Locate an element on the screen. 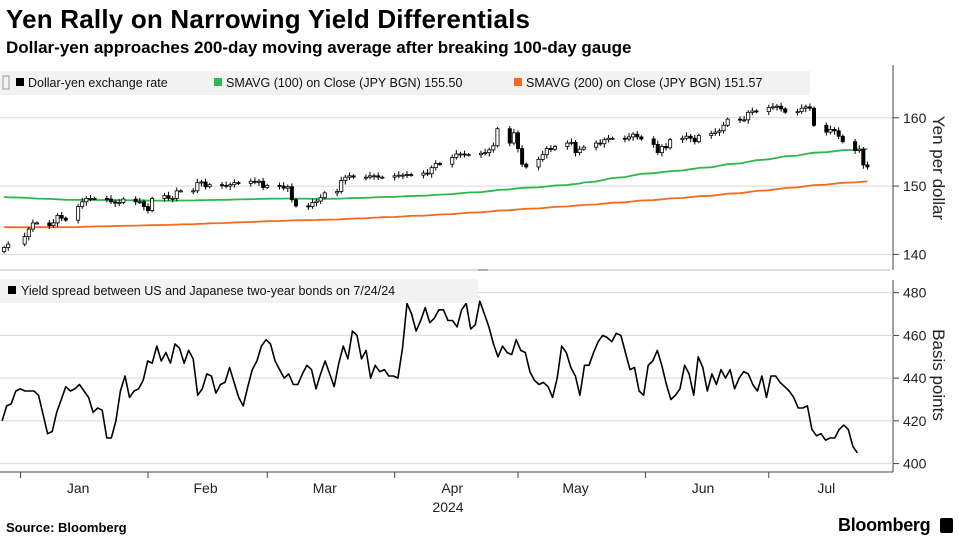  x-tick-label: Feb is located at coordinates (205, 488).